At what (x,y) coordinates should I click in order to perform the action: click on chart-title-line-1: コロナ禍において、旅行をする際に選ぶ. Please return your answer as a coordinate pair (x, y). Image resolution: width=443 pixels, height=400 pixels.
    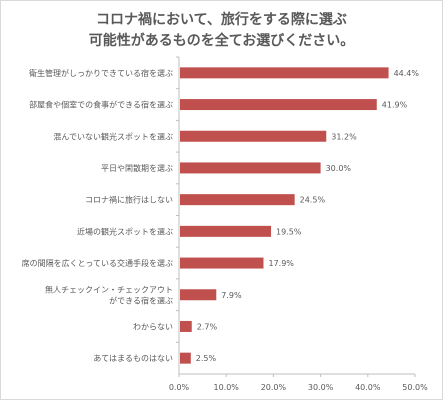
    Looking at the image, I should click on (221, 20).